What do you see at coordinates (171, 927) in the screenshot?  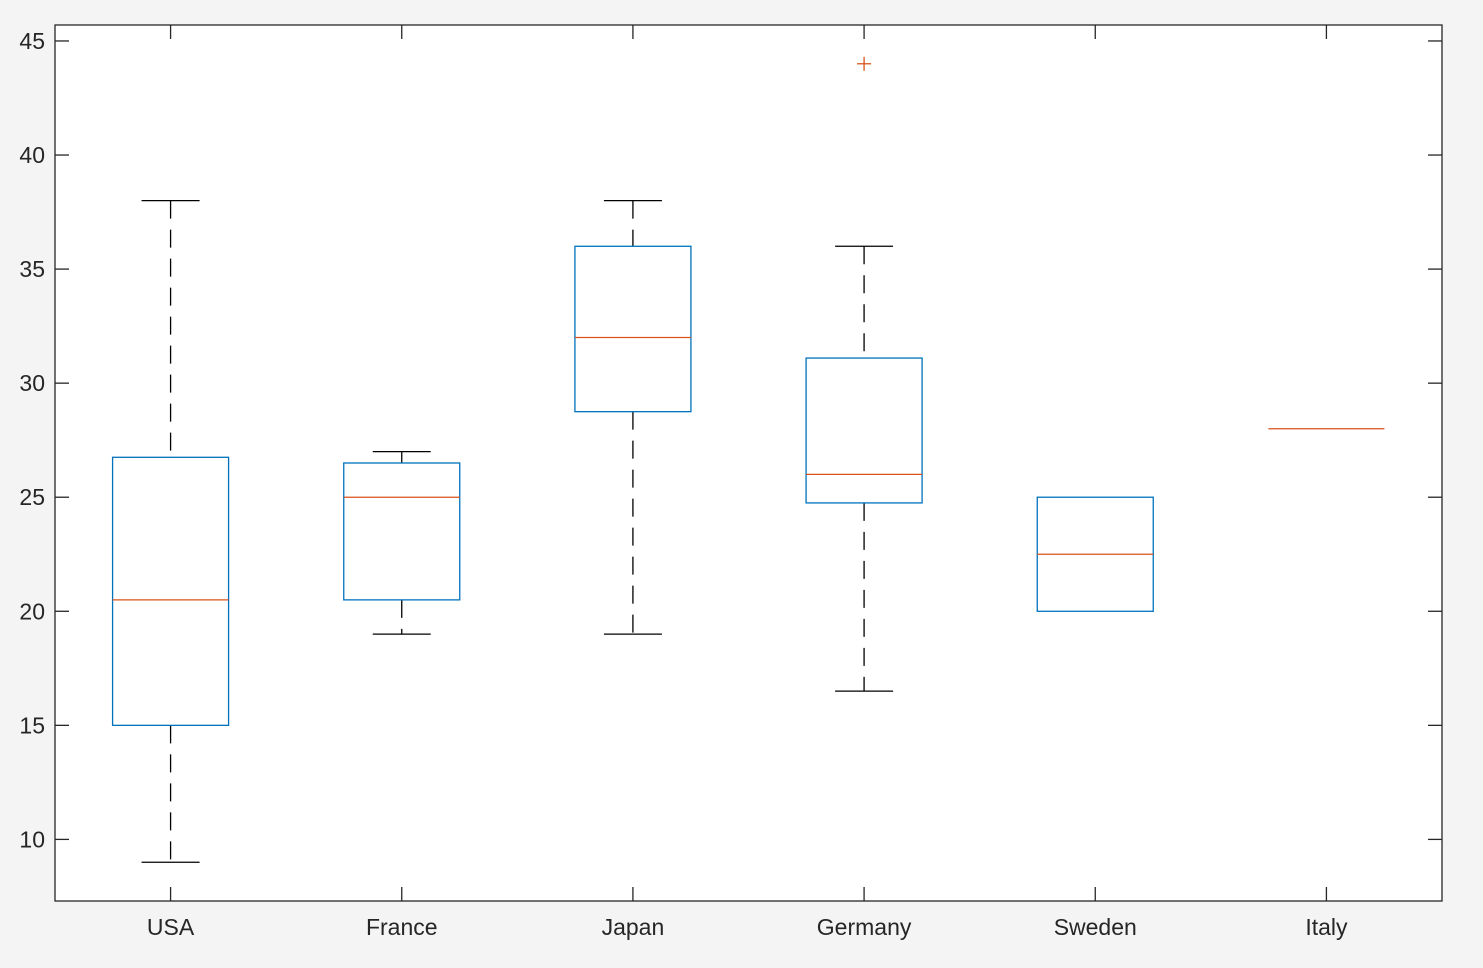 I see `x-tick-label: USA` at bounding box center [171, 927].